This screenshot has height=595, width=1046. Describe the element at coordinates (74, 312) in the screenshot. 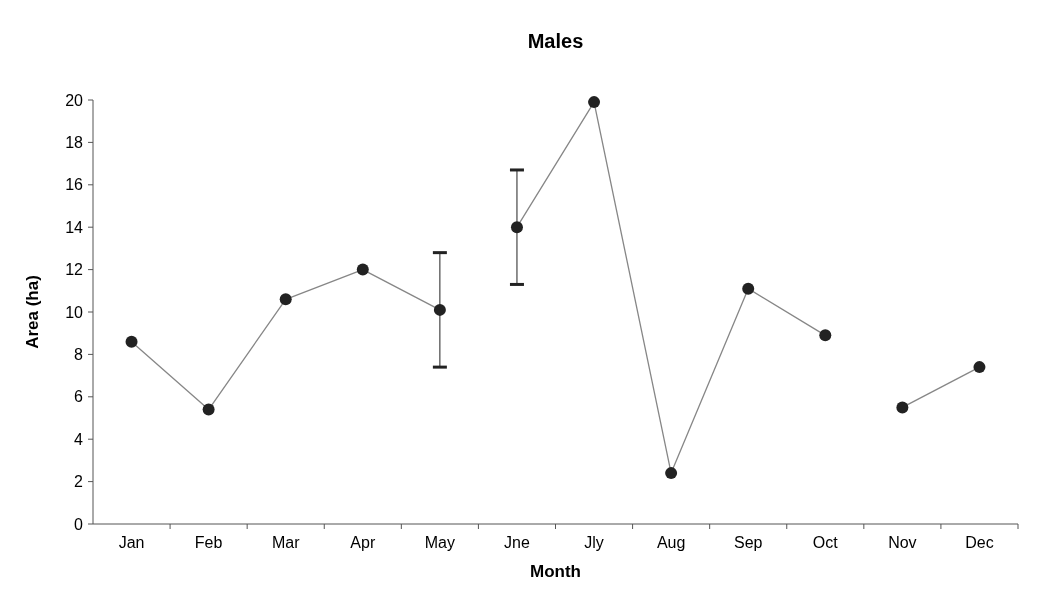

I see `y-tick-label: 10` at that location.